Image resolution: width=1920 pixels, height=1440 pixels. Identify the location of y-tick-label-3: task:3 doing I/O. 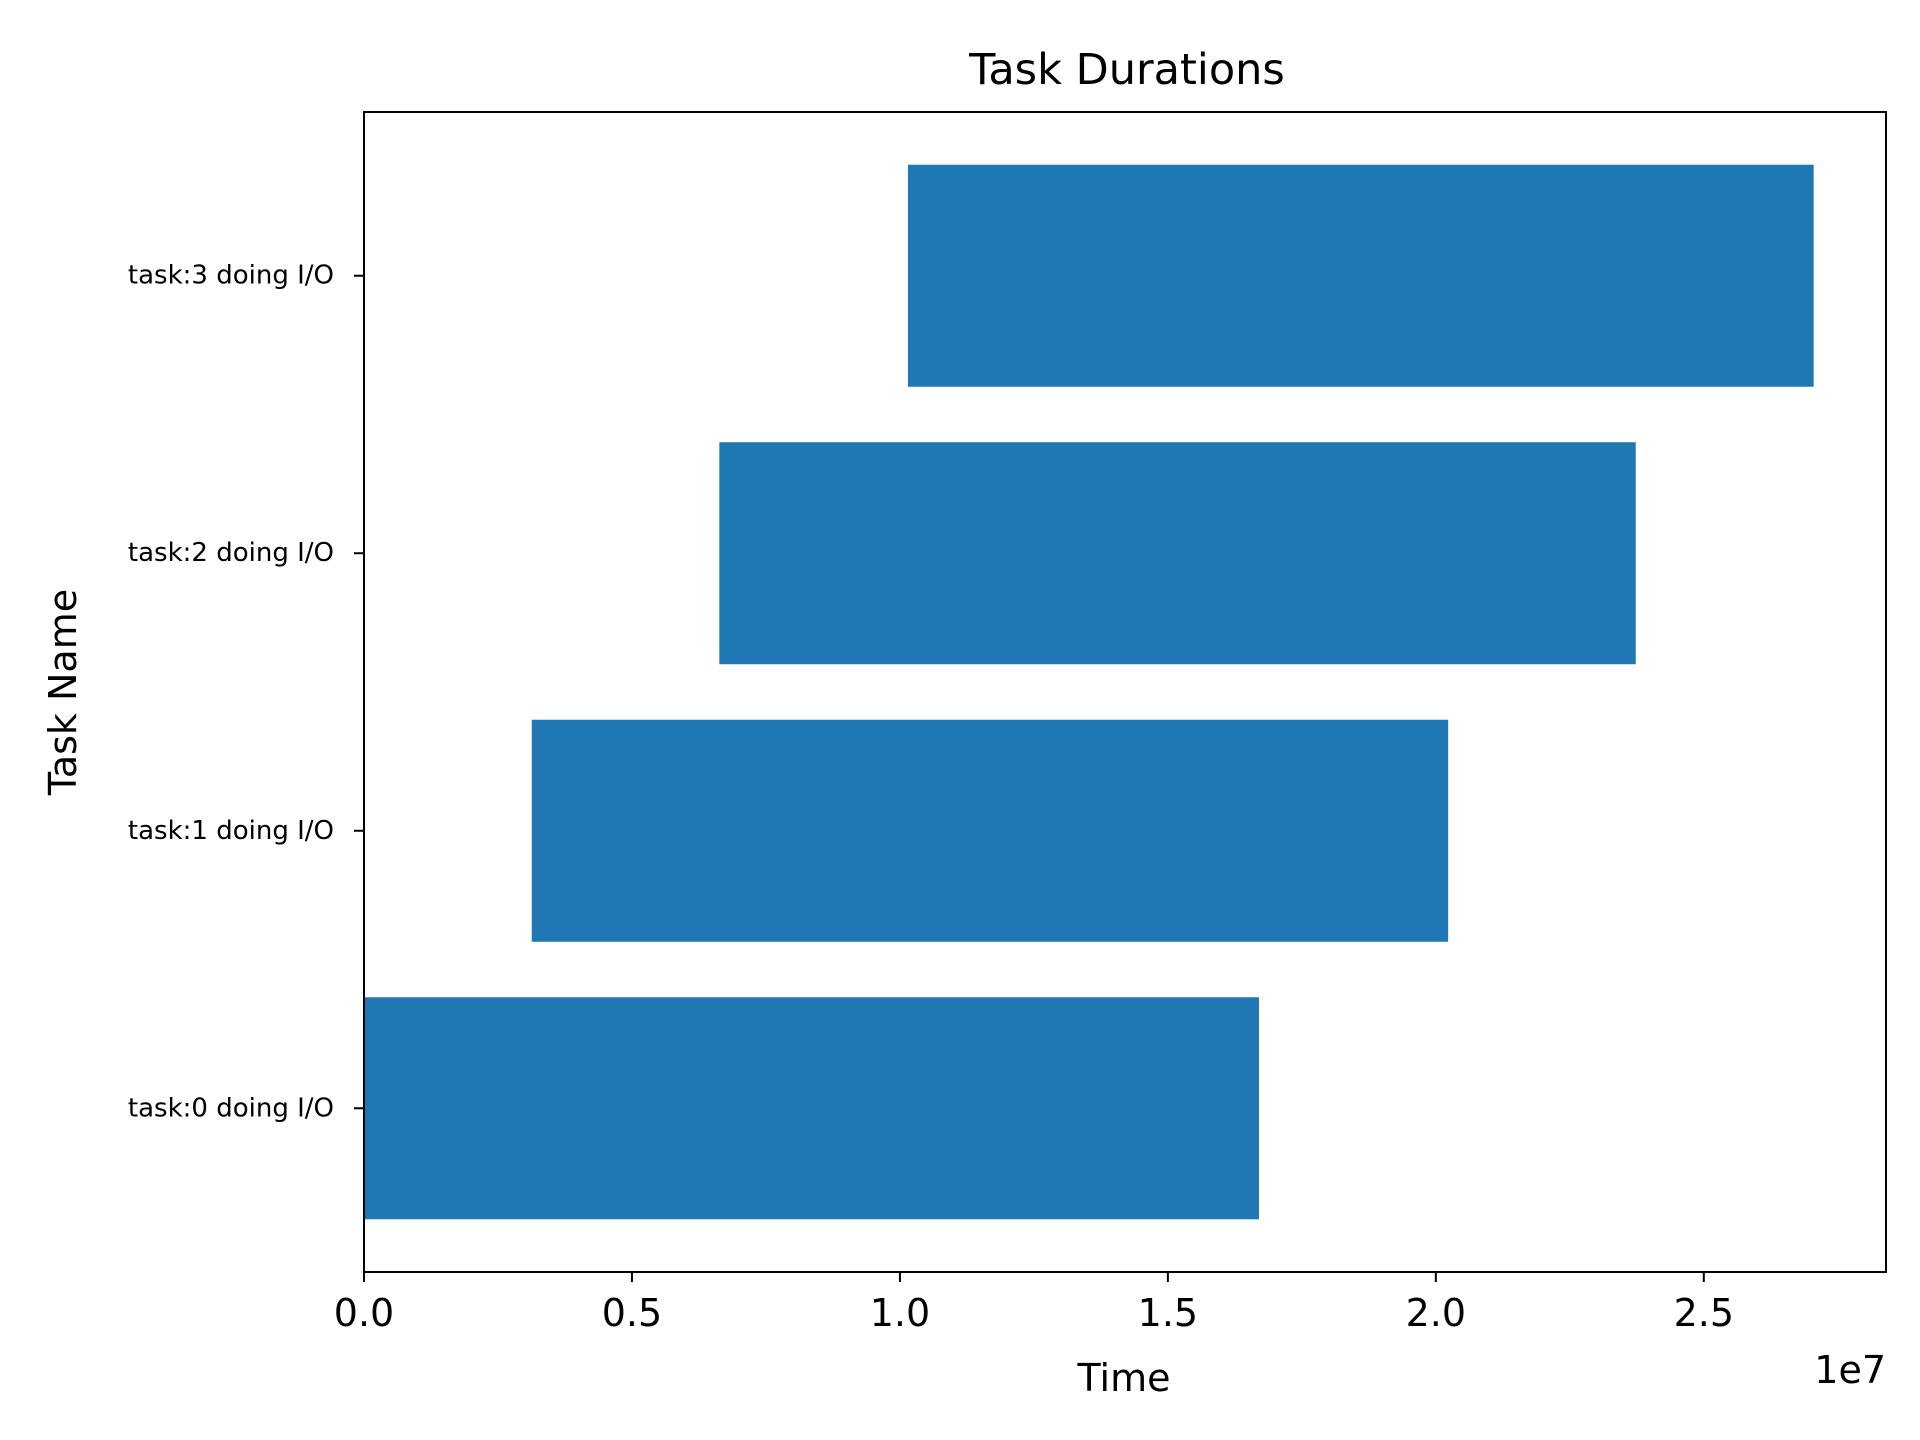
(231, 276).